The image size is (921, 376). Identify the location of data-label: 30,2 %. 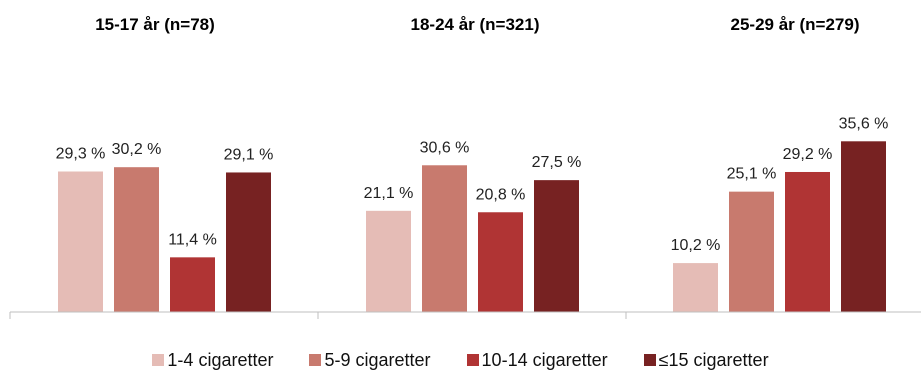
(137, 149).